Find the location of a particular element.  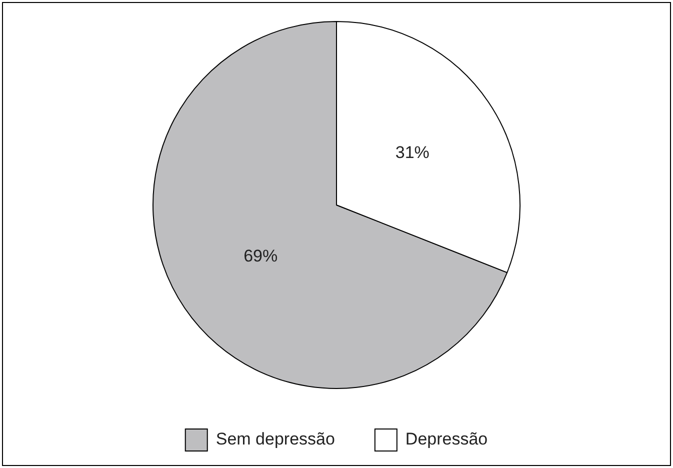

data-label: 31% is located at coordinates (412, 152).